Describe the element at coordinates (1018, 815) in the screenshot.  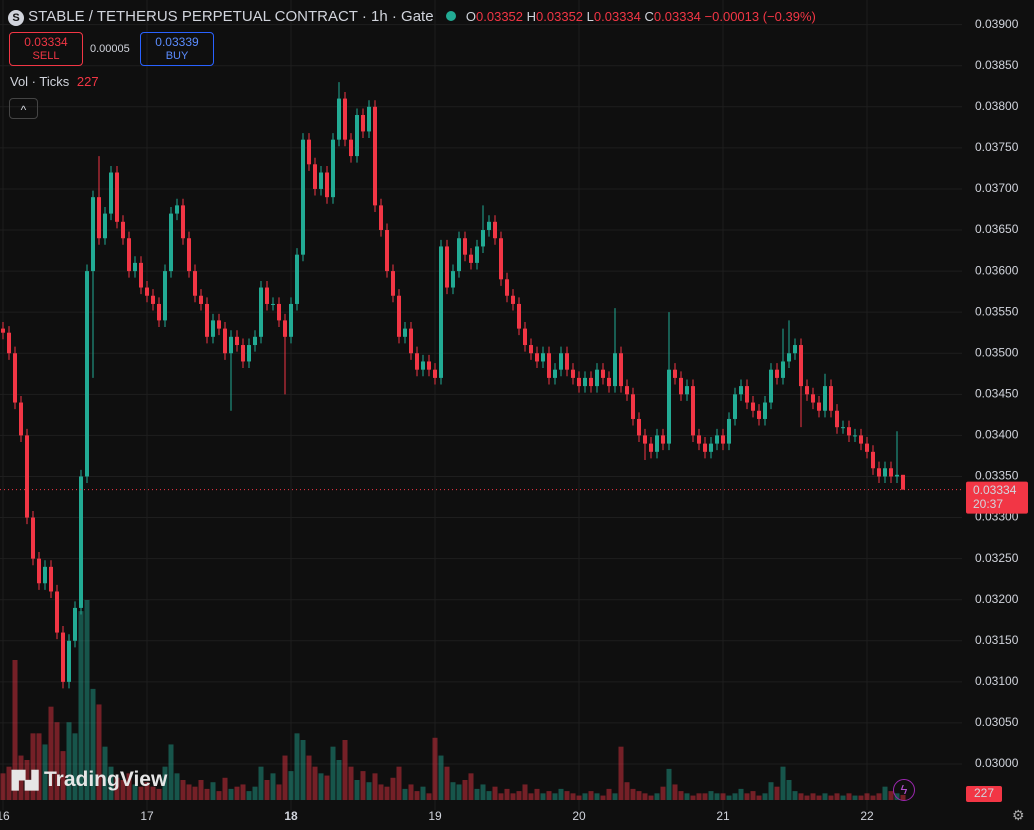
I see `settings-button: ⚙` at that location.